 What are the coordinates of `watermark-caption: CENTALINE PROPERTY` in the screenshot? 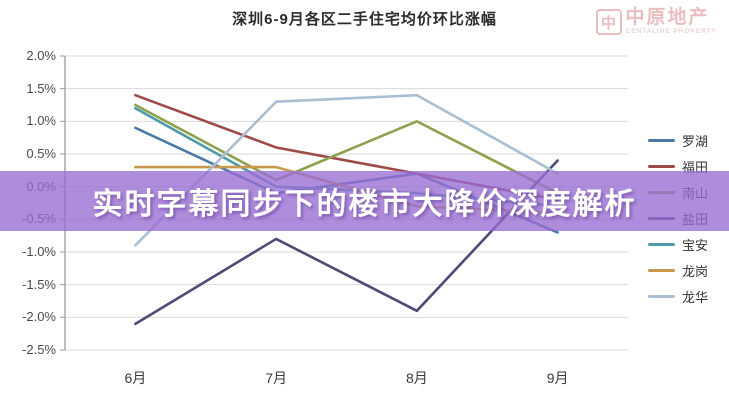 It's located at (671, 31).